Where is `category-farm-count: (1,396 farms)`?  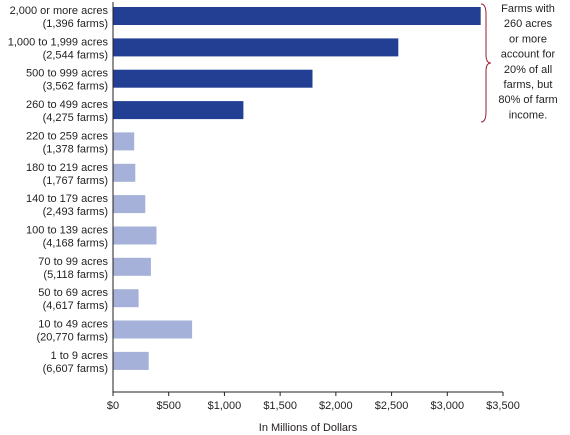
category-farm-count: (1,396 farms) is located at coordinates (75, 24).